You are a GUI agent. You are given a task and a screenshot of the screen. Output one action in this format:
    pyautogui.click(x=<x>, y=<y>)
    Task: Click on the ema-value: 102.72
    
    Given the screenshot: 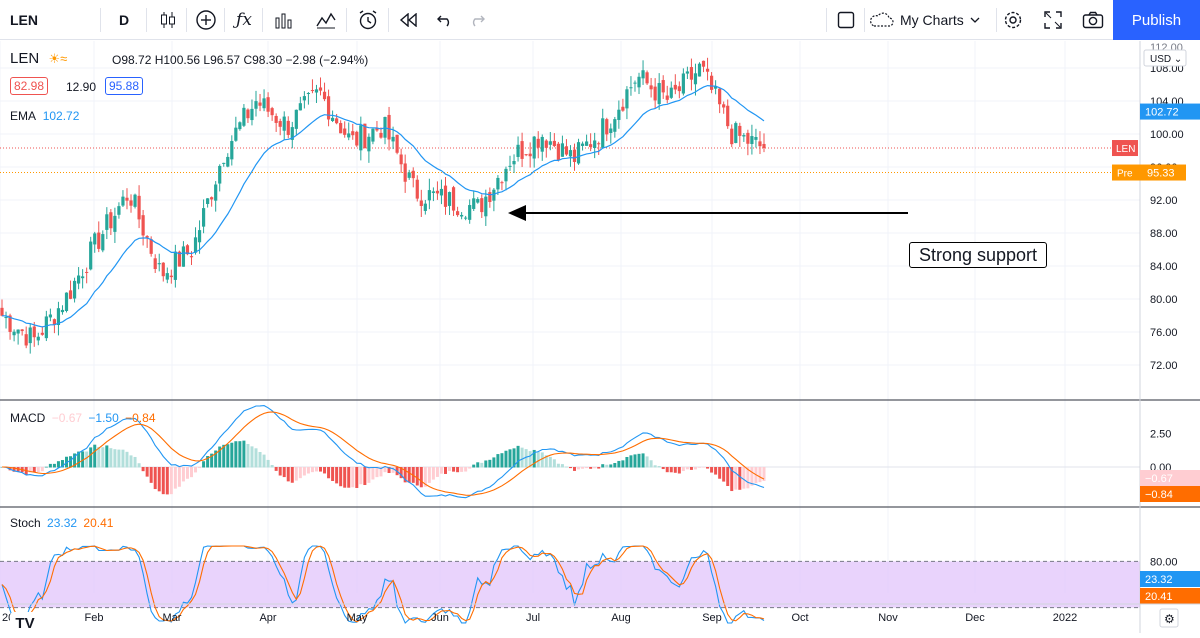 What is the action you would take?
    pyautogui.click(x=61, y=116)
    